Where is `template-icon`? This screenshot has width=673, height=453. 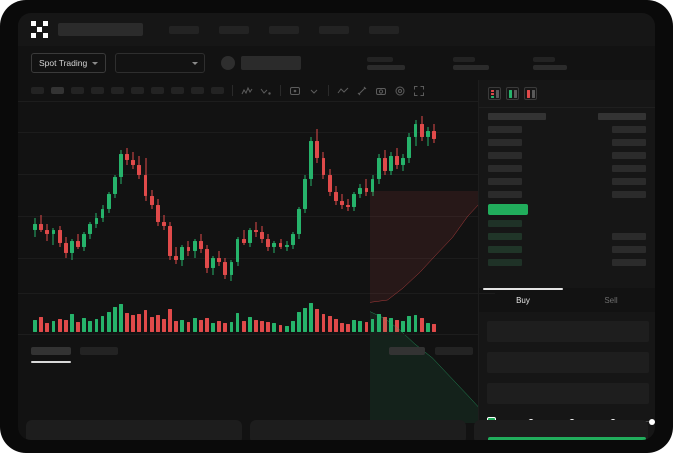 template-icon is located at coordinates (295, 91).